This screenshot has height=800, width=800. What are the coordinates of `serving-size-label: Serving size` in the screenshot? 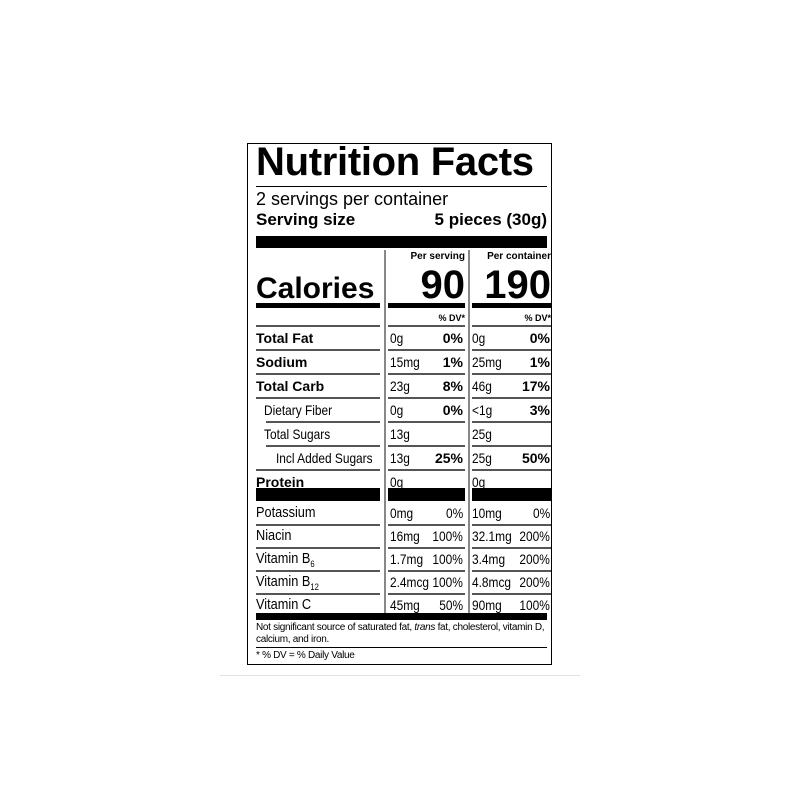 It's located at (306, 219).